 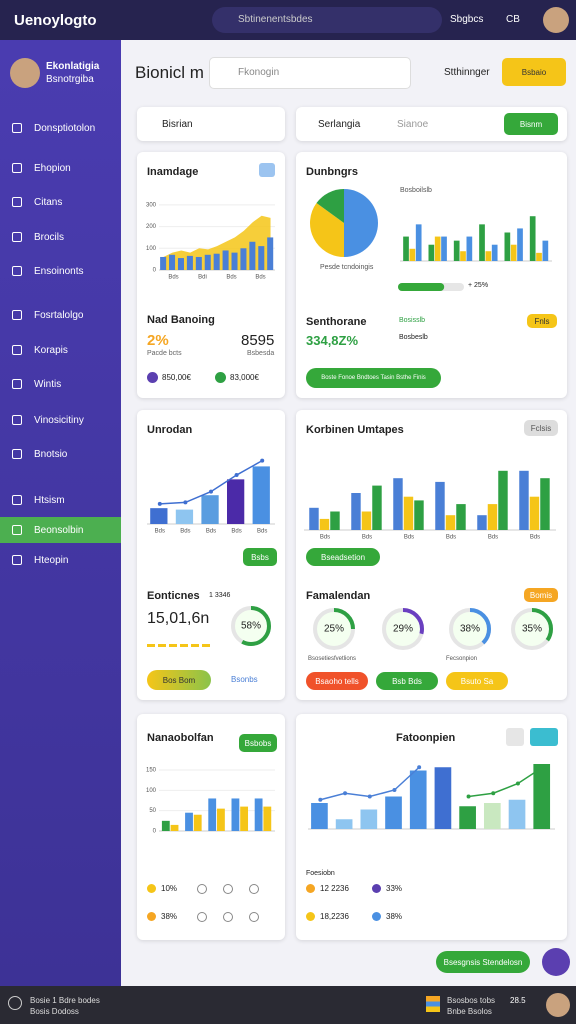 What do you see at coordinates (251, 626) in the screenshot?
I see `donut: 58%` at bounding box center [251, 626].